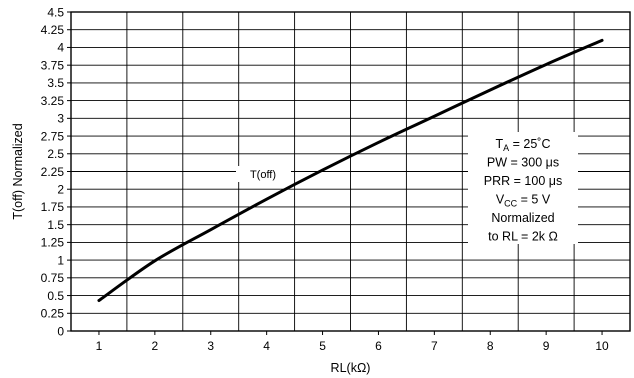 The width and height of the screenshot is (634, 378). Describe the element at coordinates (522, 218) in the screenshot. I see `conditions-note-line: Normalized` at that location.